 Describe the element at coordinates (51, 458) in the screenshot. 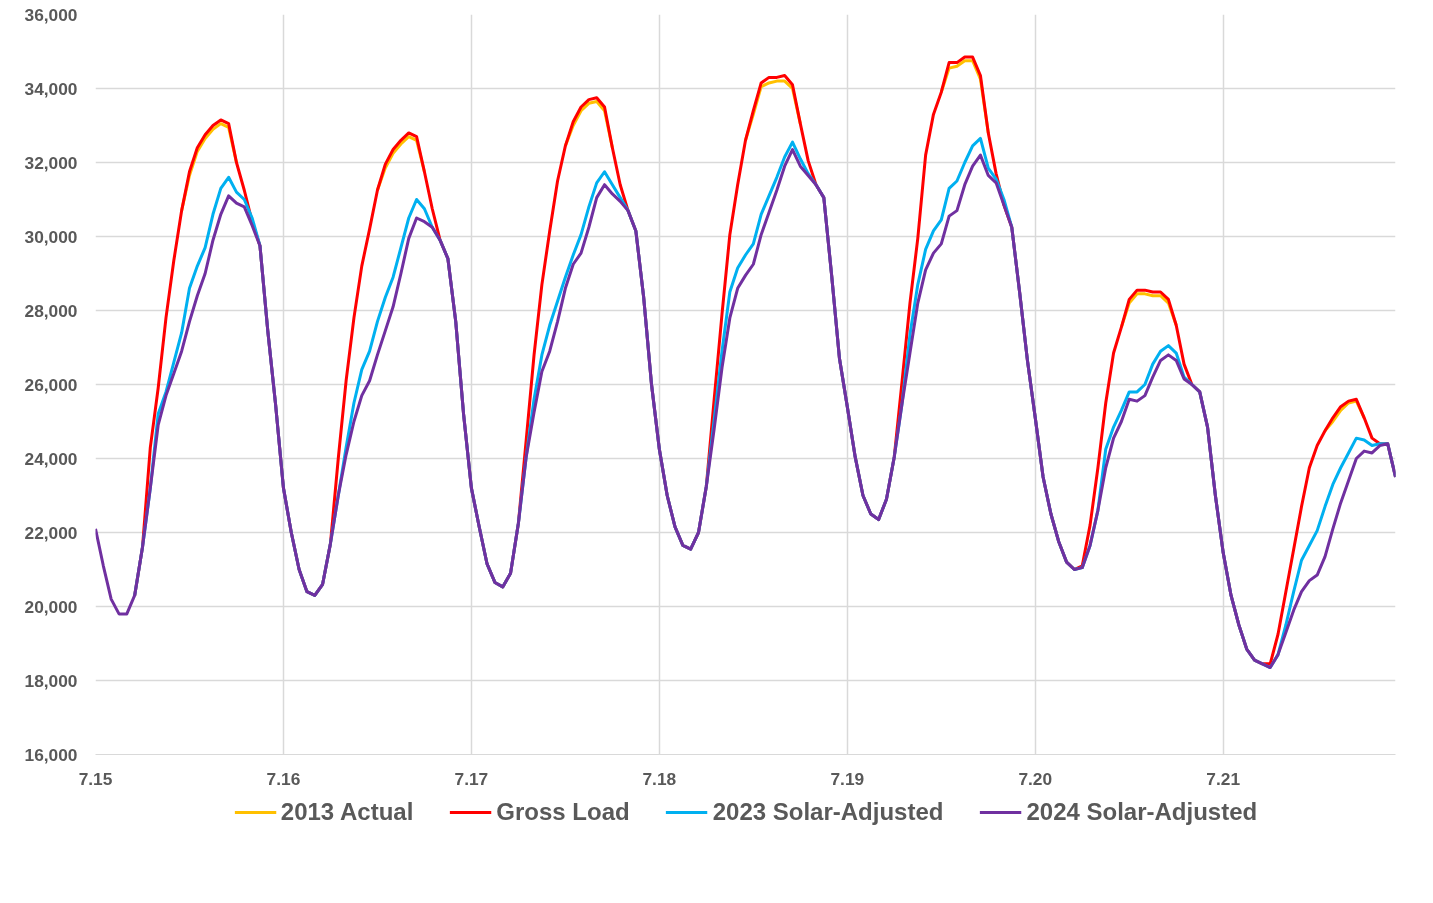

I see `y-tick-label: 24,000` at that location.